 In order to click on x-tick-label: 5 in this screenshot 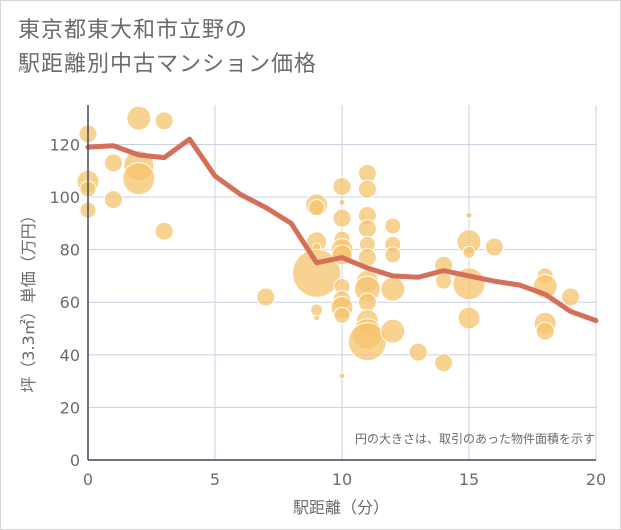, I will do `click(215, 479)`.